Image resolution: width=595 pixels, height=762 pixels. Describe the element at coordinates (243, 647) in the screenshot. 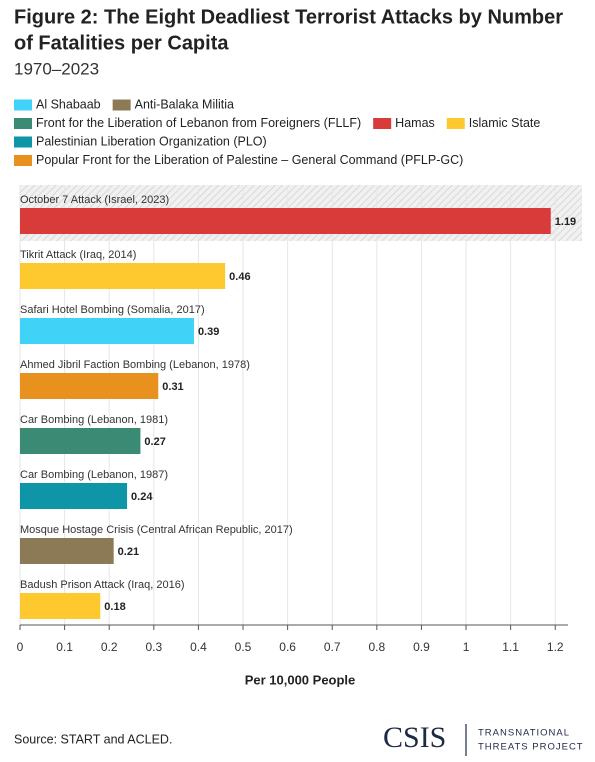

I see `x-tick-label: 0.5` at that location.